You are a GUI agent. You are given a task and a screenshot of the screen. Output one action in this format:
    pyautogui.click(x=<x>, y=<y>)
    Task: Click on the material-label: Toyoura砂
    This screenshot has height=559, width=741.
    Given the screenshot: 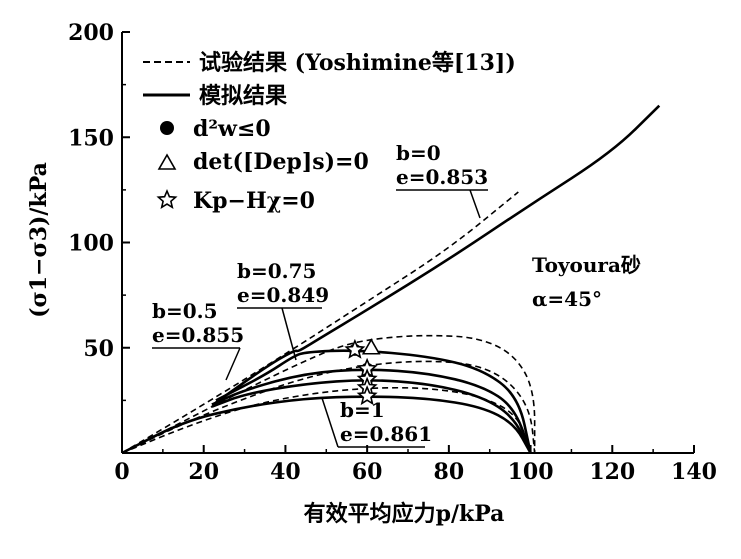 What is the action you would take?
    pyautogui.click(x=586, y=265)
    